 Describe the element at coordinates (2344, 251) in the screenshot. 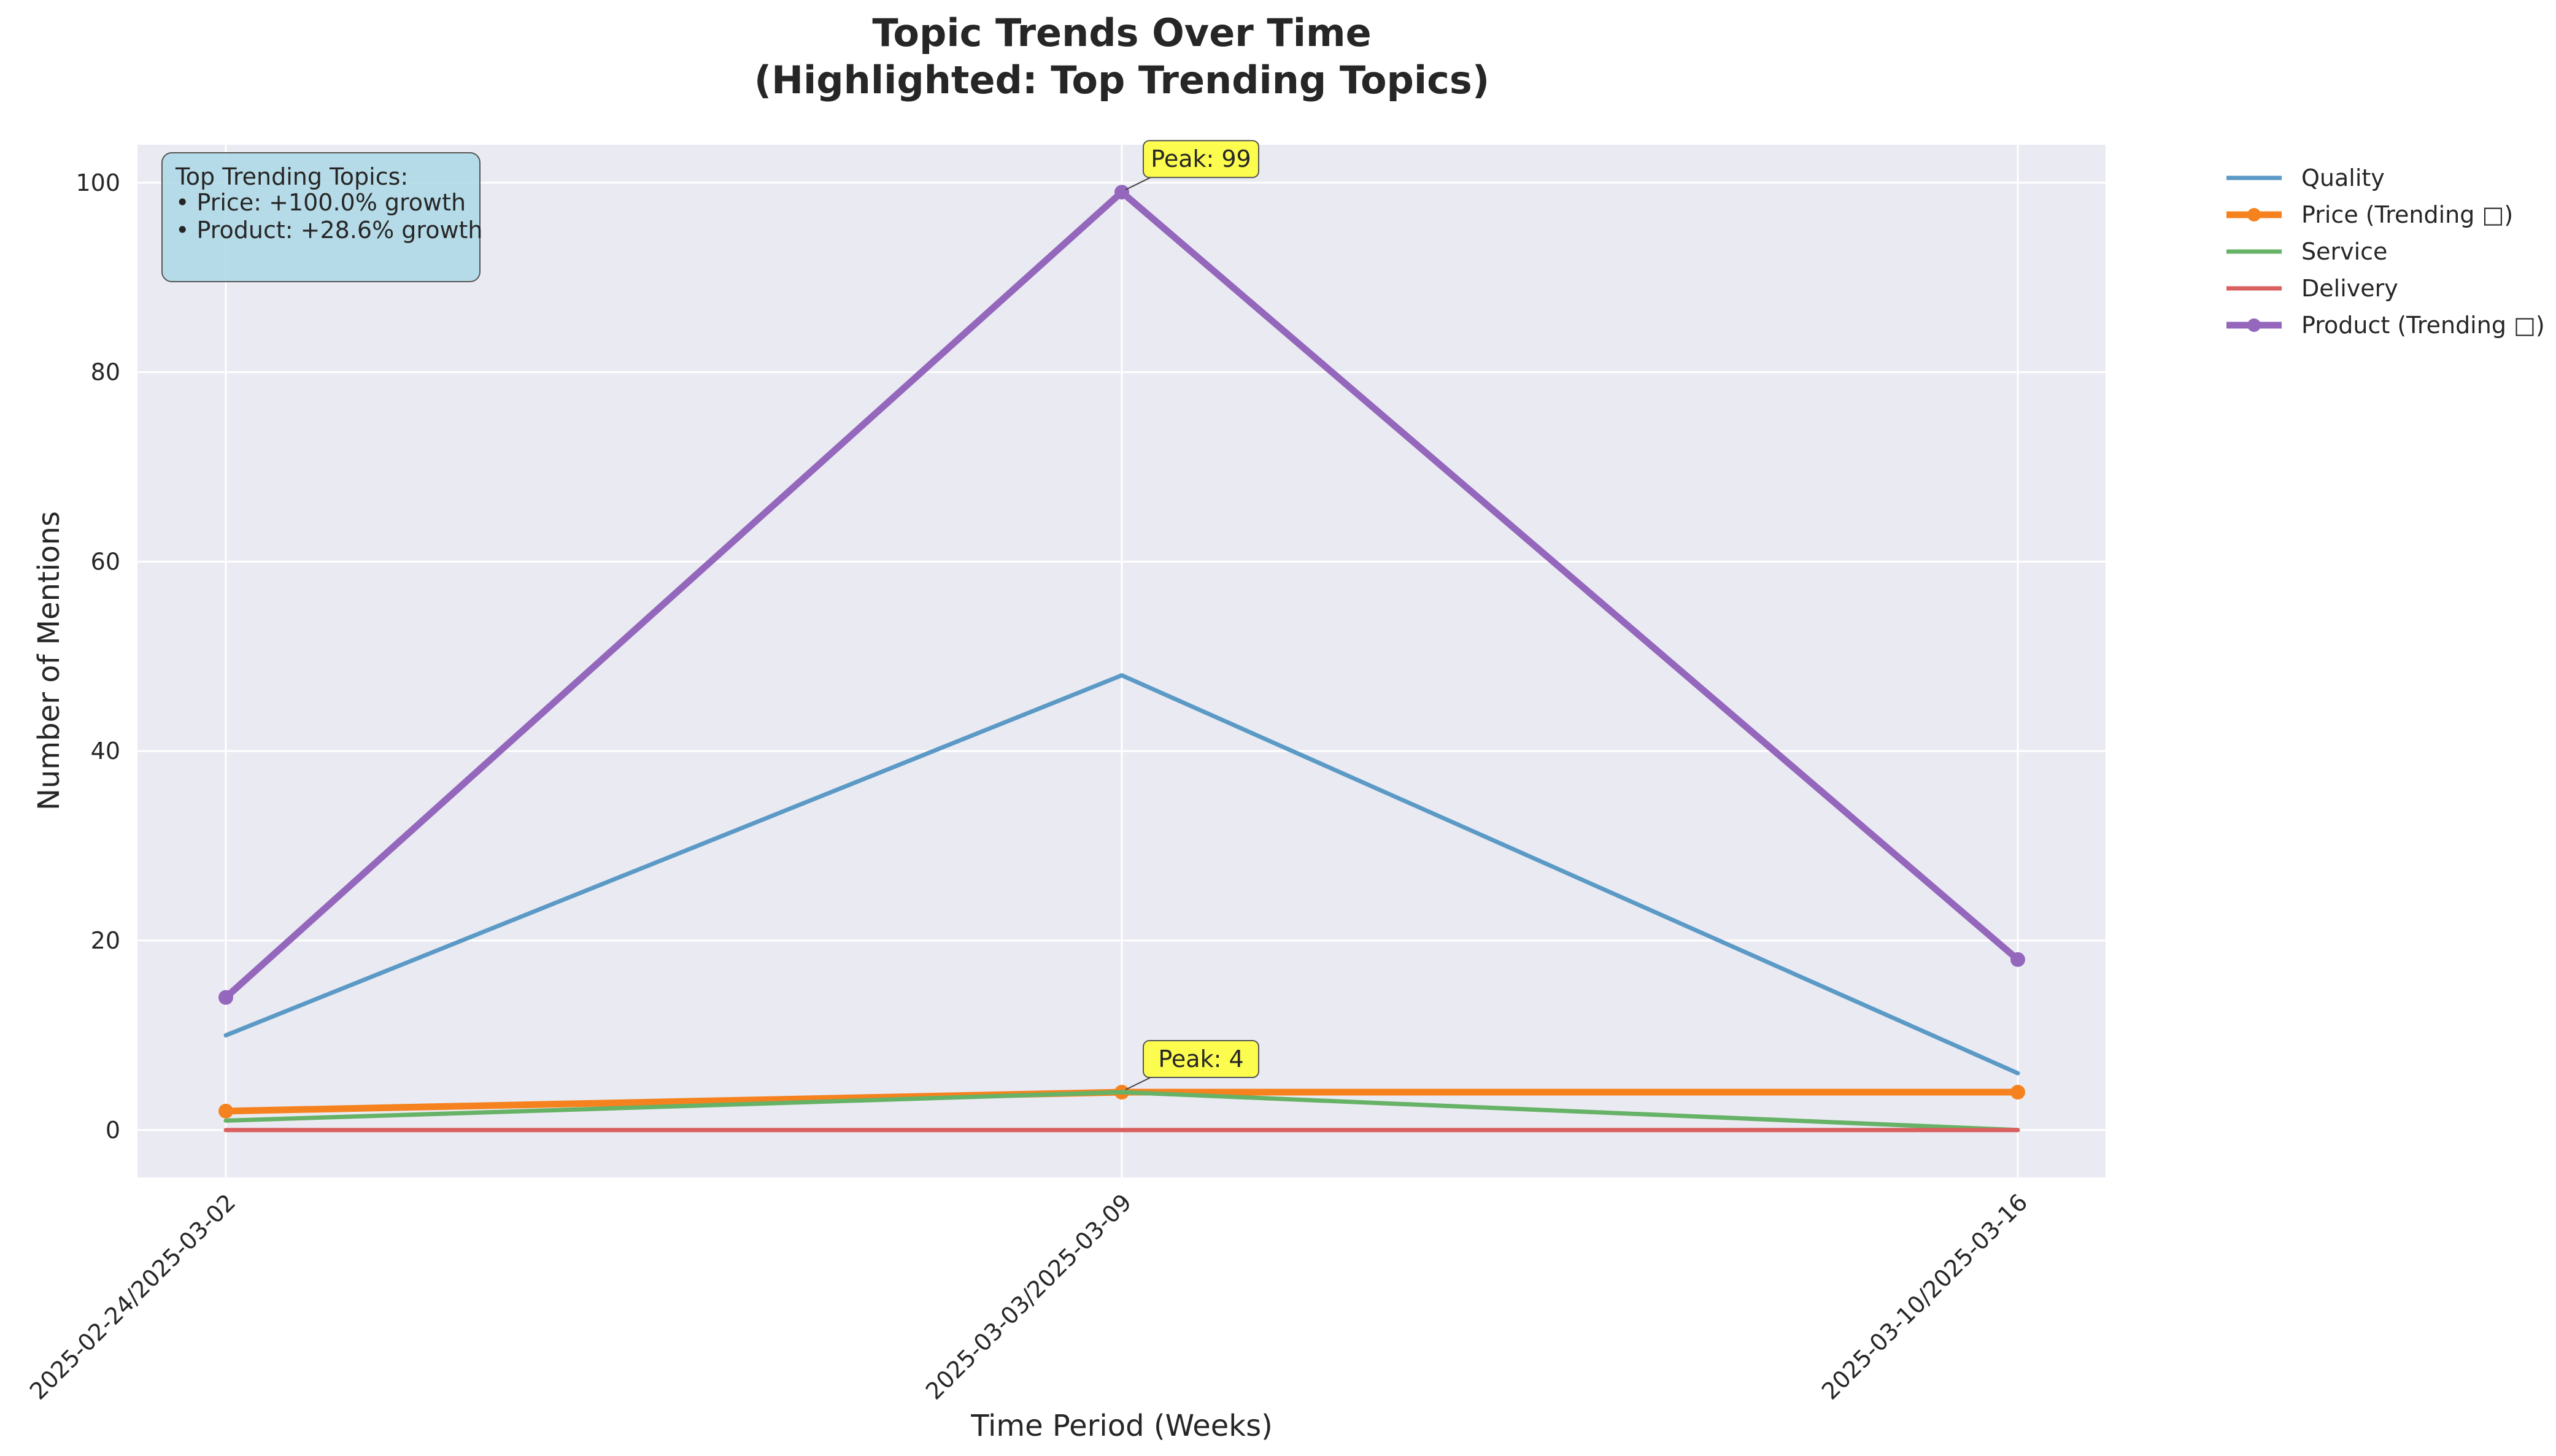

I see `legend-label: Service` at that location.